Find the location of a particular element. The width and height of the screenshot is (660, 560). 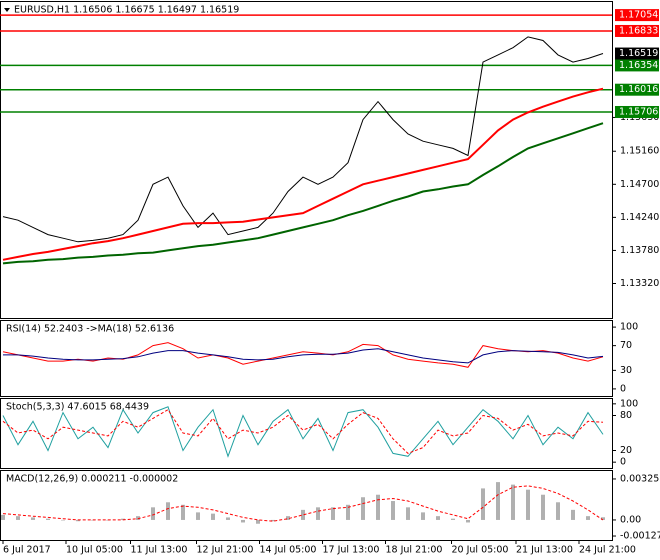

y-tick-label: -0.001275 is located at coordinates (640, 536).